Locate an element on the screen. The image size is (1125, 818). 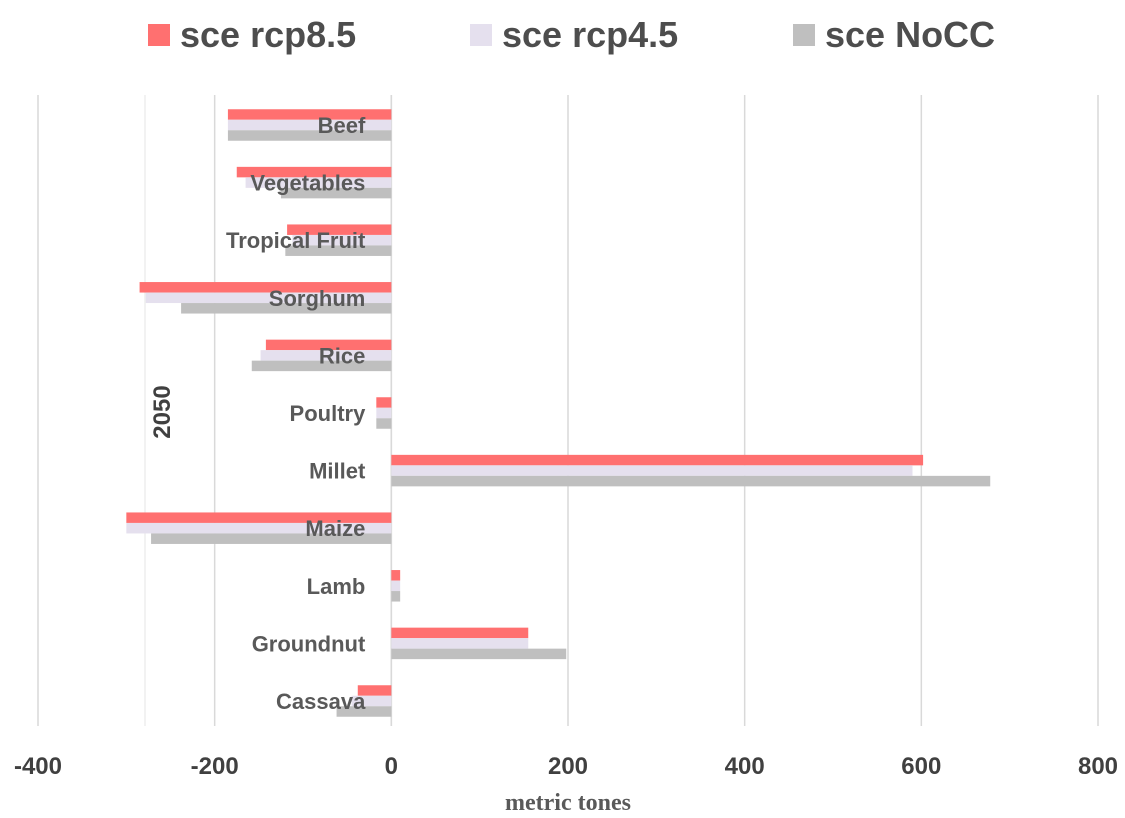
bar-vegetables-sce-nocc is located at coordinates (336, 193).